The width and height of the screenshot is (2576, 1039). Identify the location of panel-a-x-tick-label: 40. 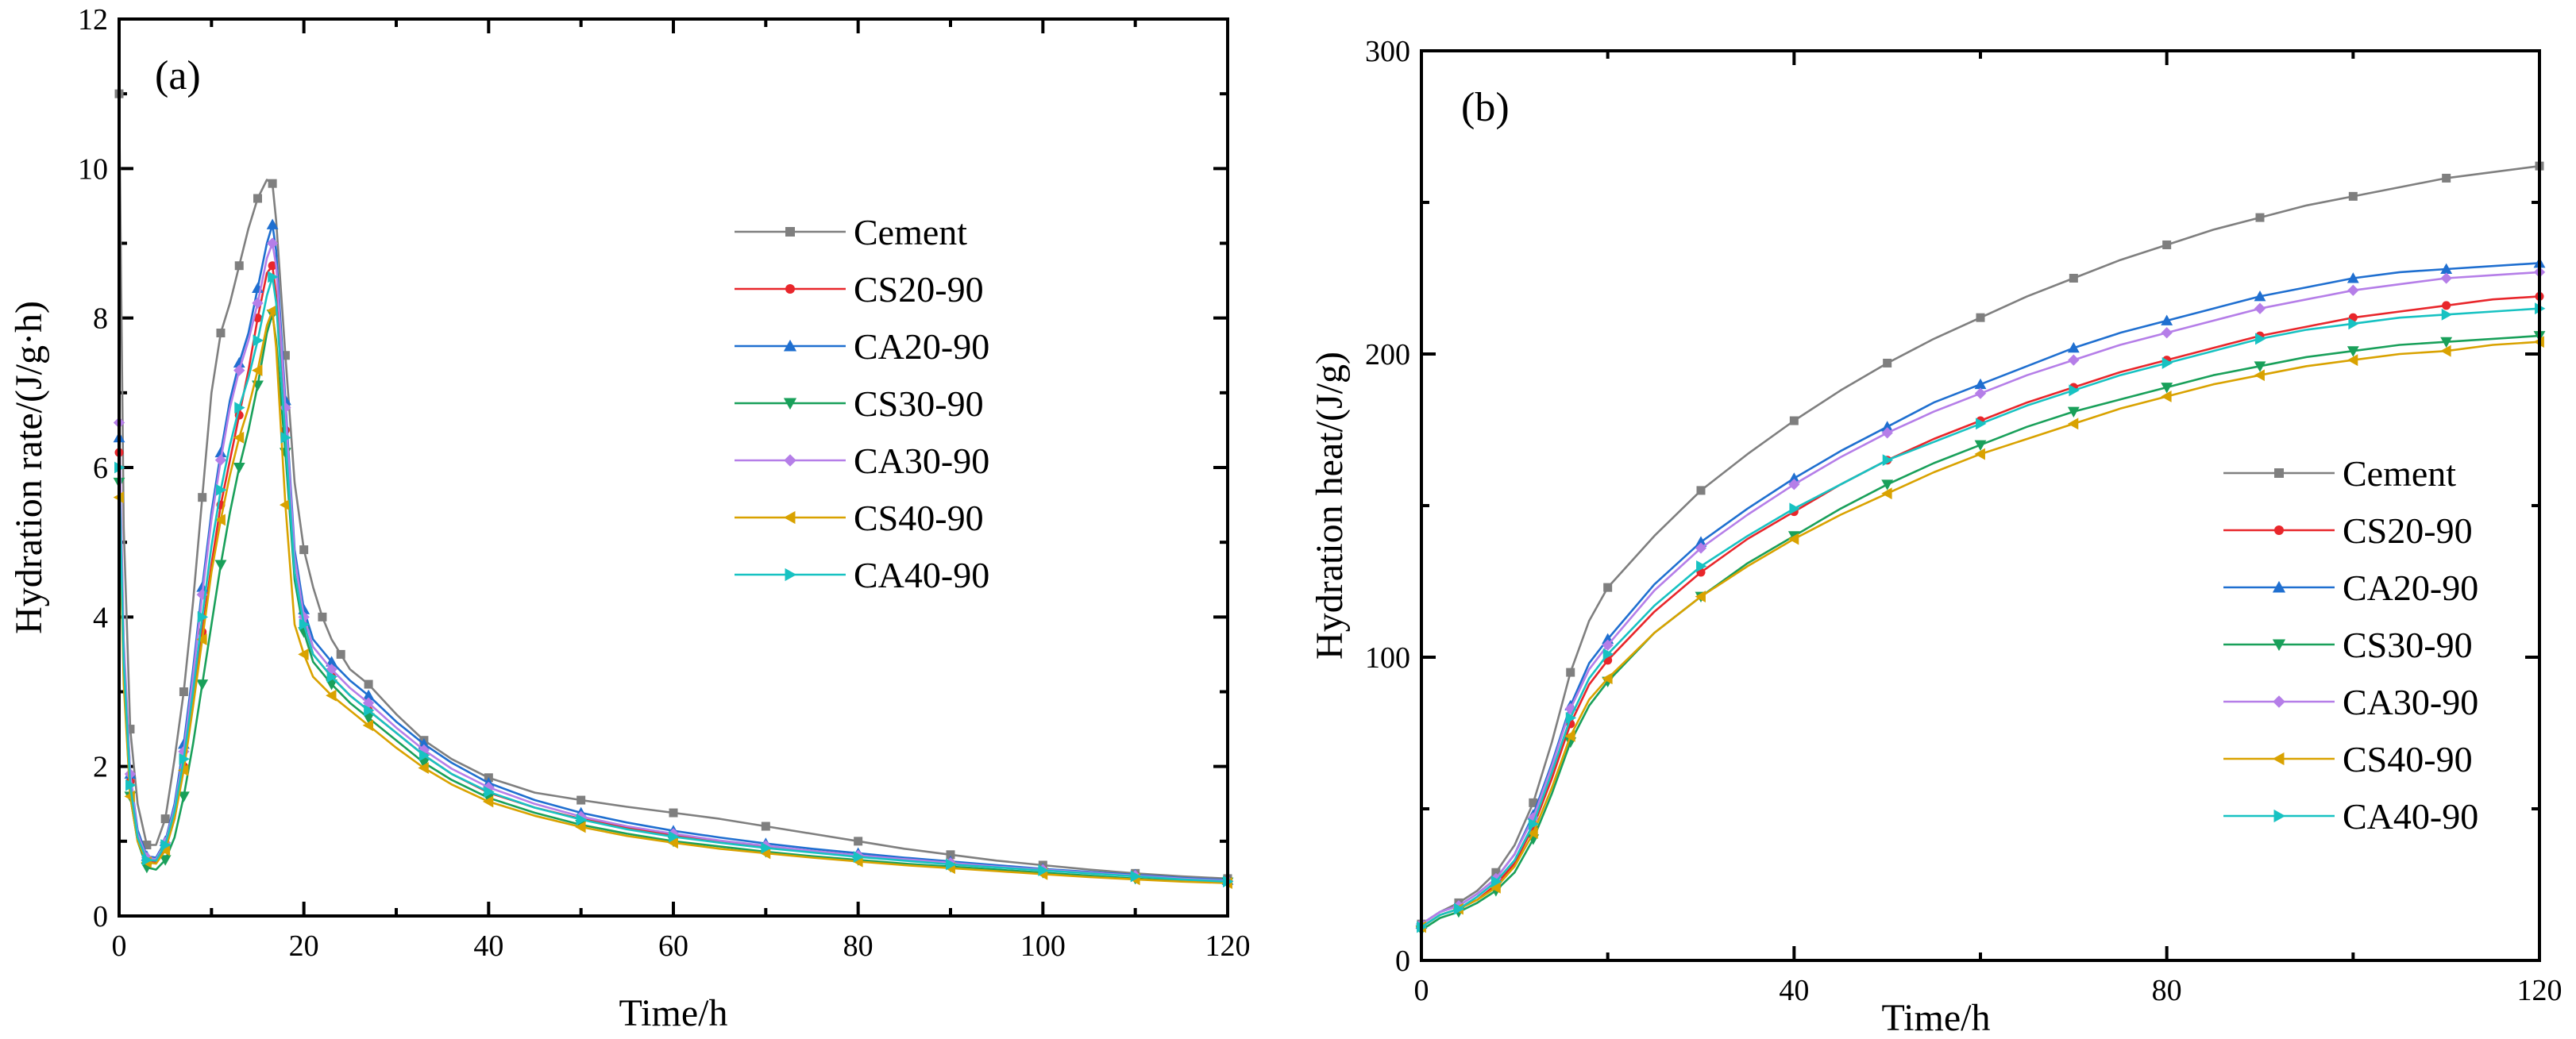
(488, 946).